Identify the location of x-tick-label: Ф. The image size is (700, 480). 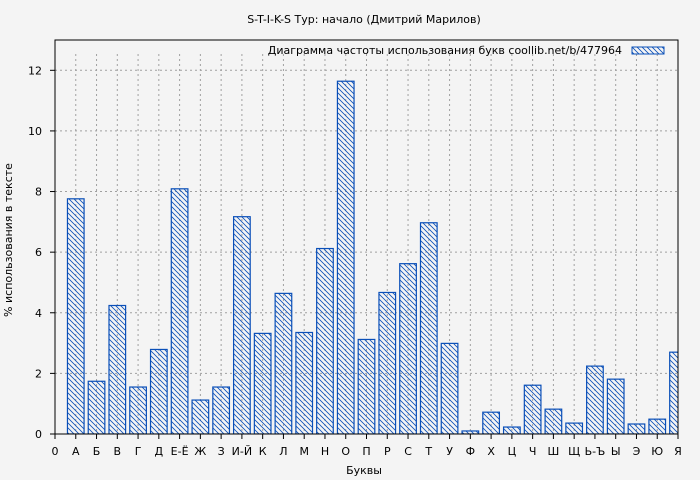
(470, 451).